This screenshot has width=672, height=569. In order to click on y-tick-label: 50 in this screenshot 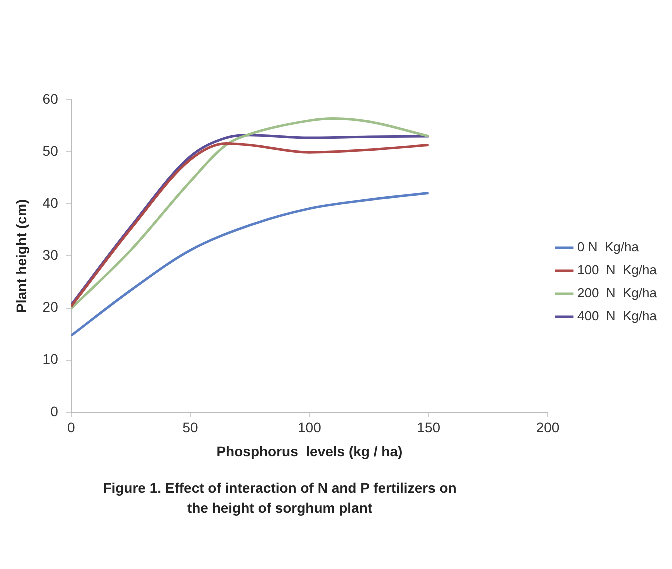, I will do `click(50, 150)`.